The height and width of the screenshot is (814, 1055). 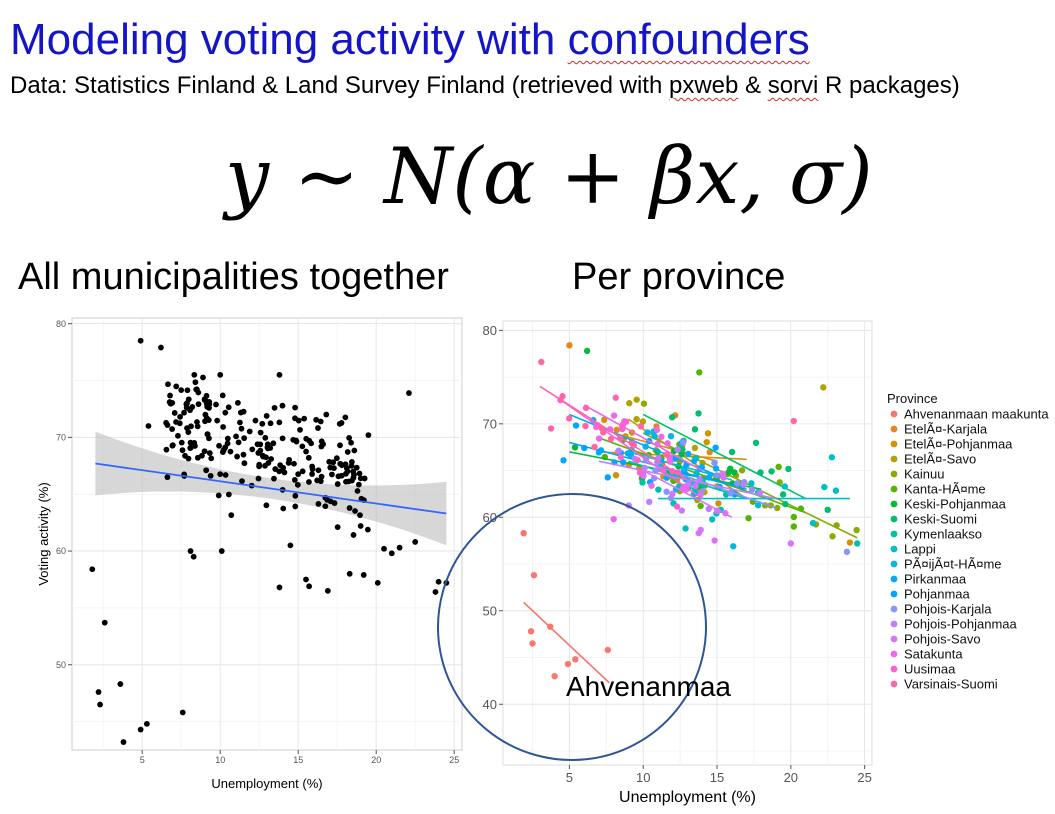 I want to click on y-tick-label: 60, so click(x=490, y=517).